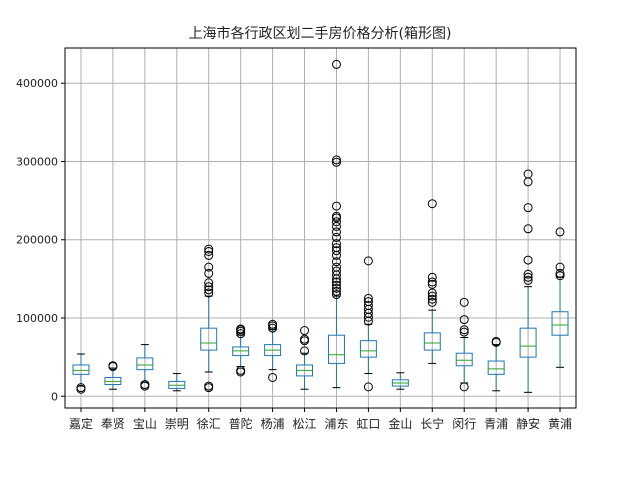  What do you see at coordinates (368, 424) in the screenshot?
I see `x-tick-label: 虹口` at bounding box center [368, 424].